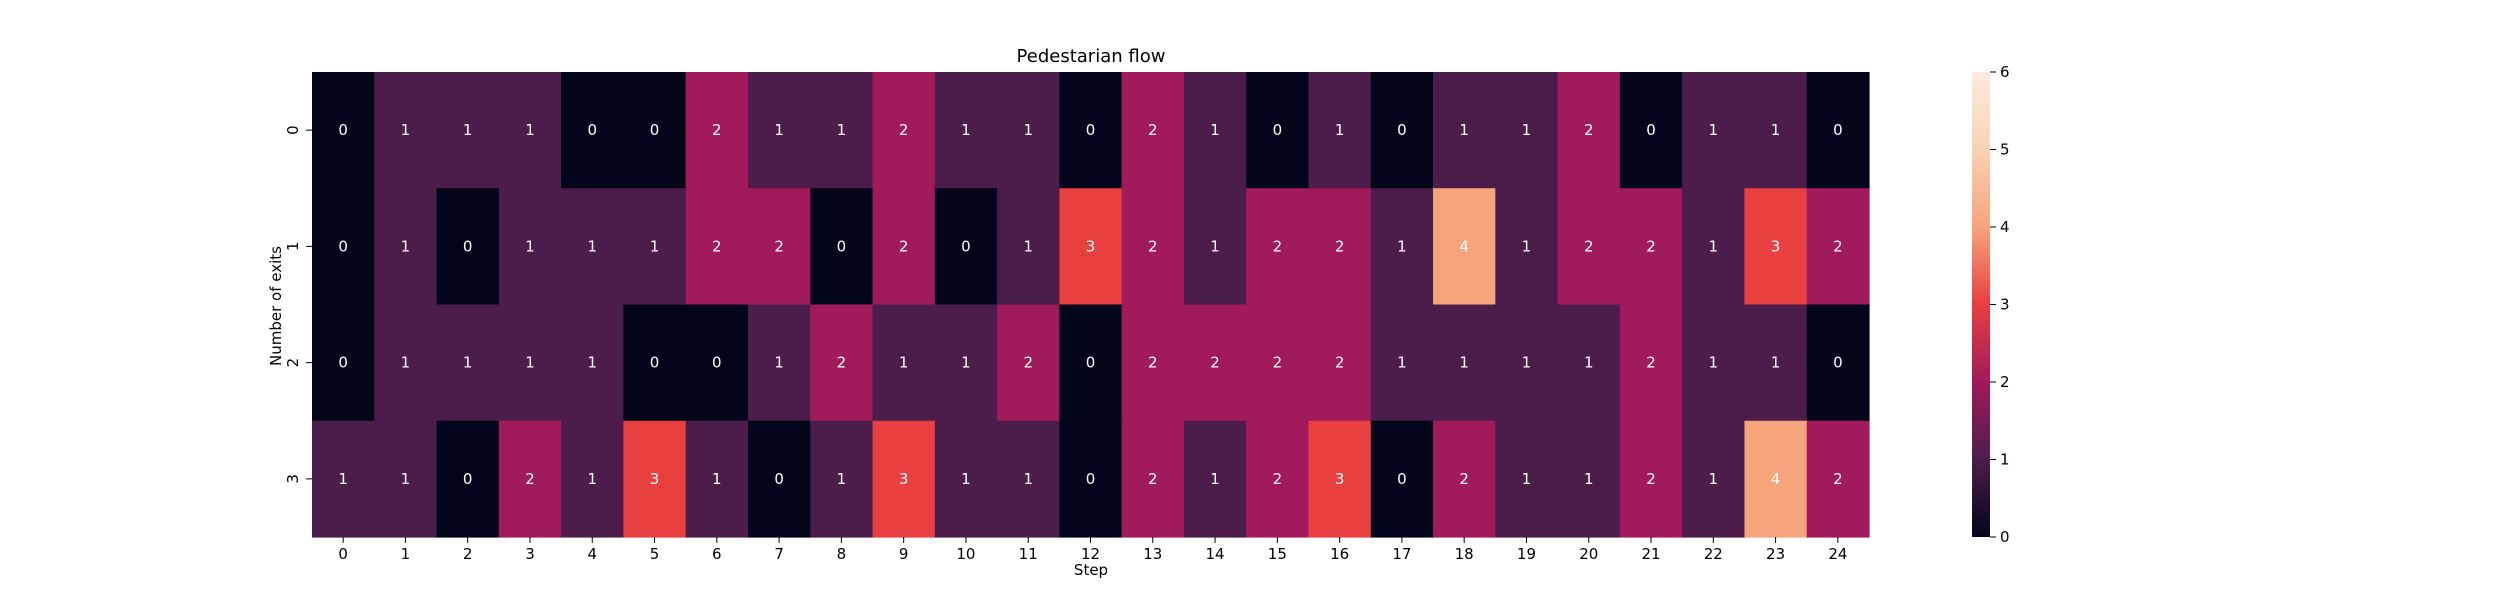 The width and height of the screenshot is (2500, 600). What do you see at coordinates (1401, 554) in the screenshot?
I see `x-tick-label: 17` at bounding box center [1401, 554].